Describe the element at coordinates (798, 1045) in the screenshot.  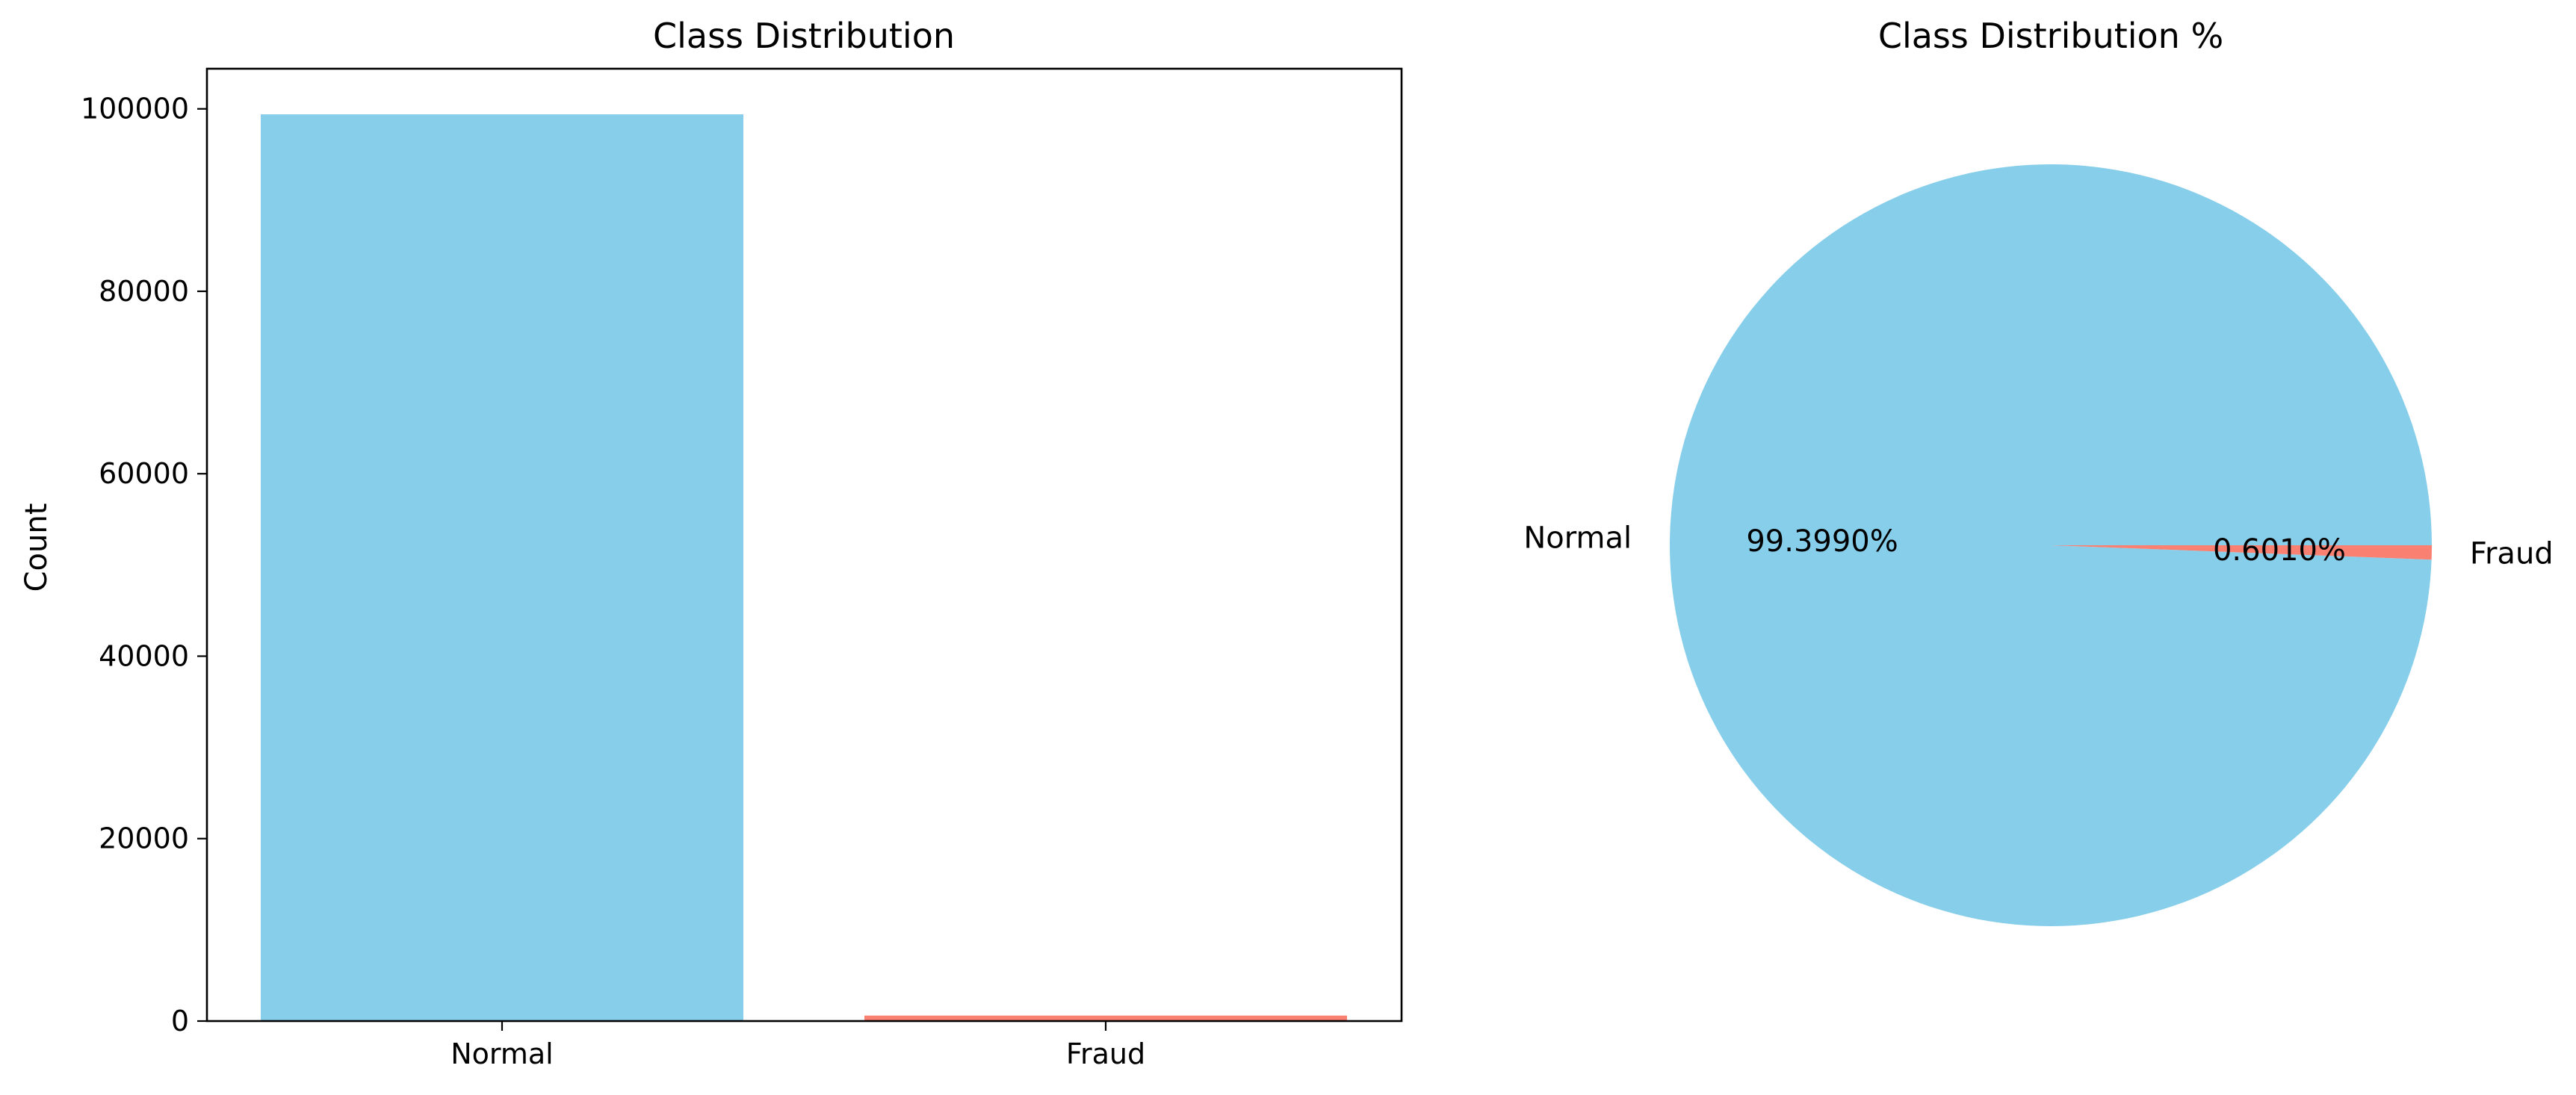
I see `bar-x-ticks: Normal Fraud` at that location.